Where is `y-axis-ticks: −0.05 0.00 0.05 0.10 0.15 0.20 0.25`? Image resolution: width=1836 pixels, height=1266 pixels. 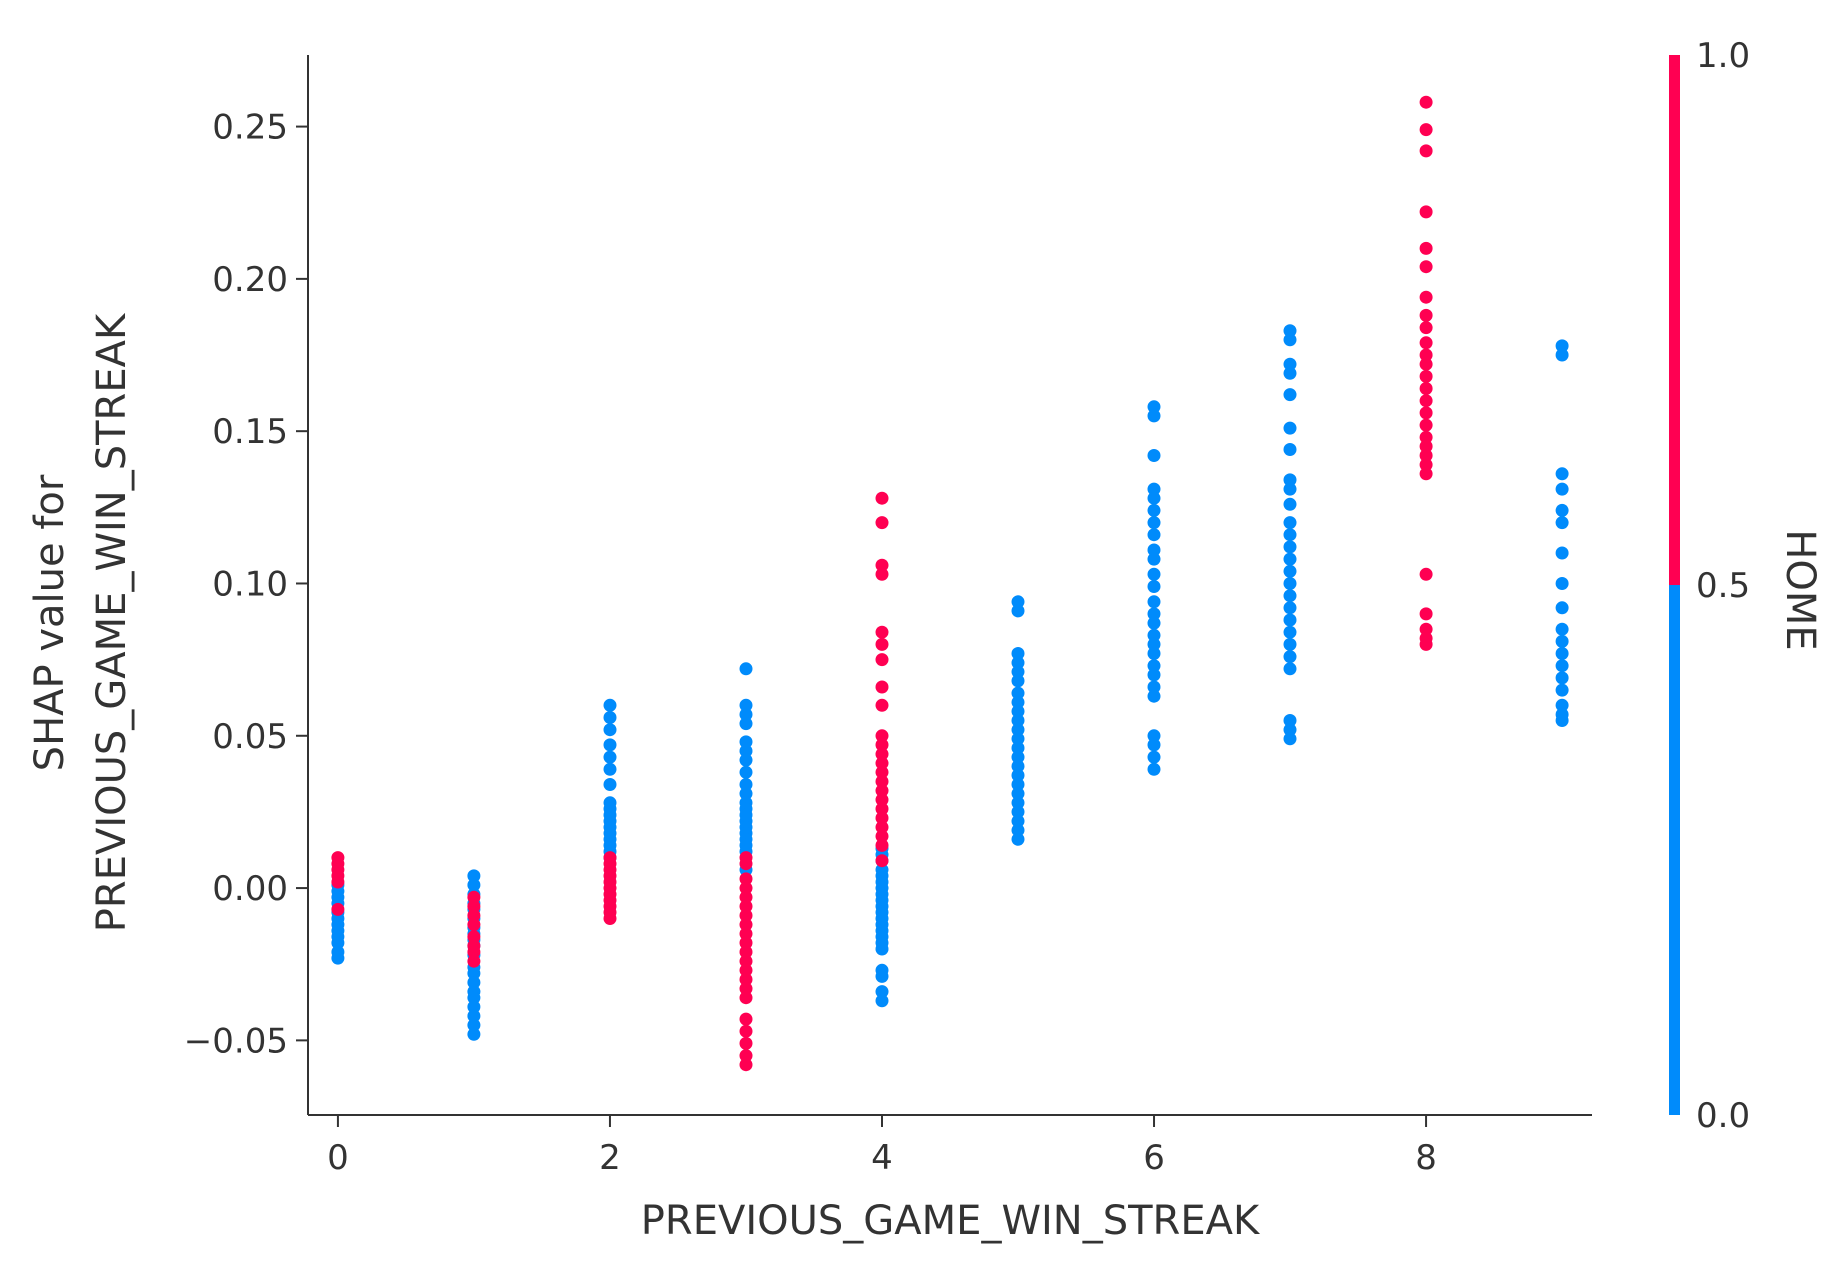
y-axis-ticks: −0.05 0.00 0.05 0.10 0.15 0.20 0.25 is located at coordinates (246, 584).